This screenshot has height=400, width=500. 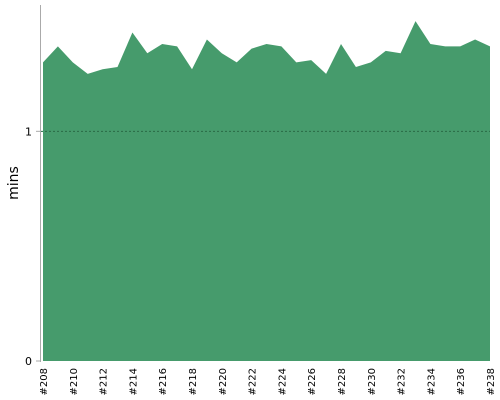 I want to click on x-tick-label: #210, so click(x=74, y=381).